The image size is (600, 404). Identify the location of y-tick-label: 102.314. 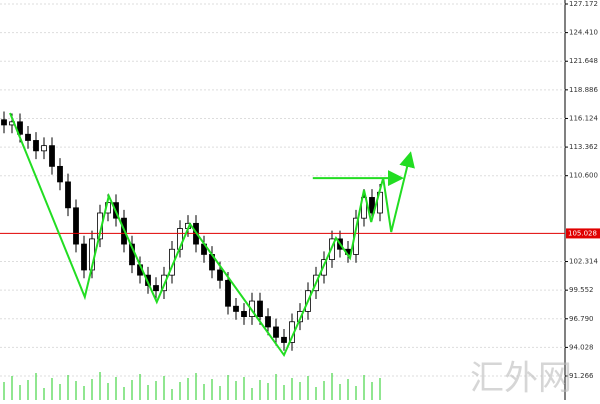
(583, 262).